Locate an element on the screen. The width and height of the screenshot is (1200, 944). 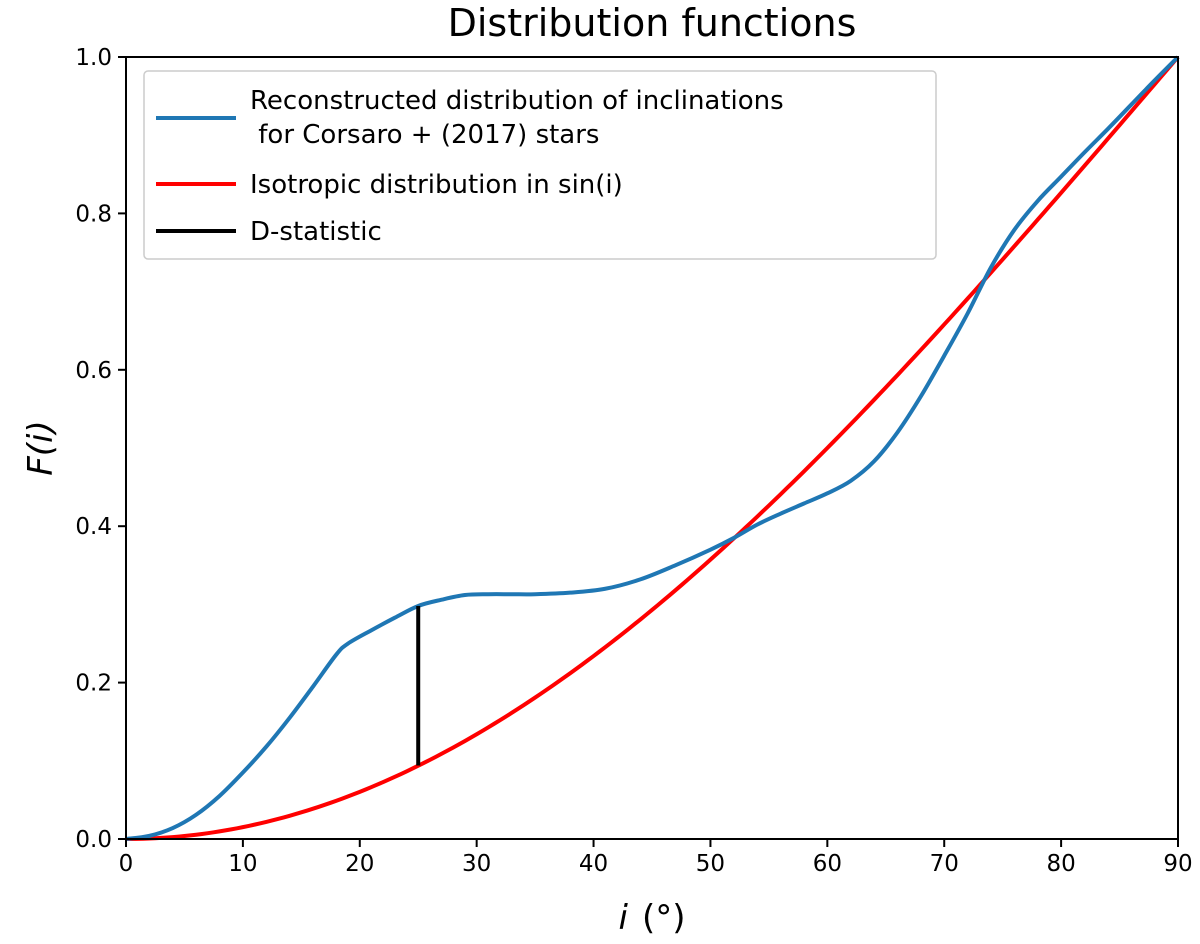
legend-label-isotropic: Isotropic distribution in sin(i) is located at coordinates (436, 185).